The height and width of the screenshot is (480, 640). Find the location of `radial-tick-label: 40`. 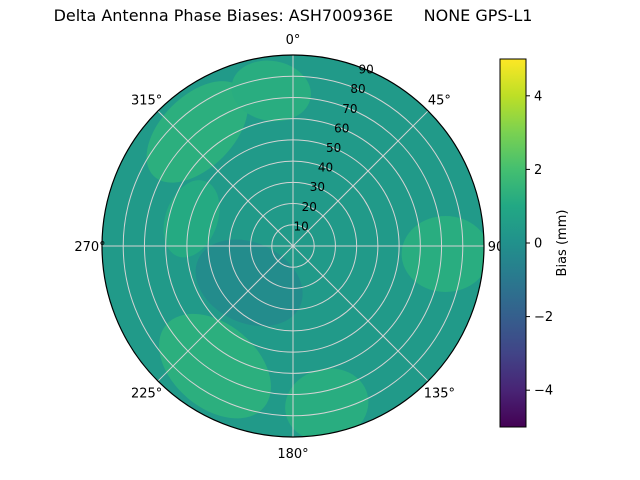

radial-tick-label: 40 is located at coordinates (325, 168).